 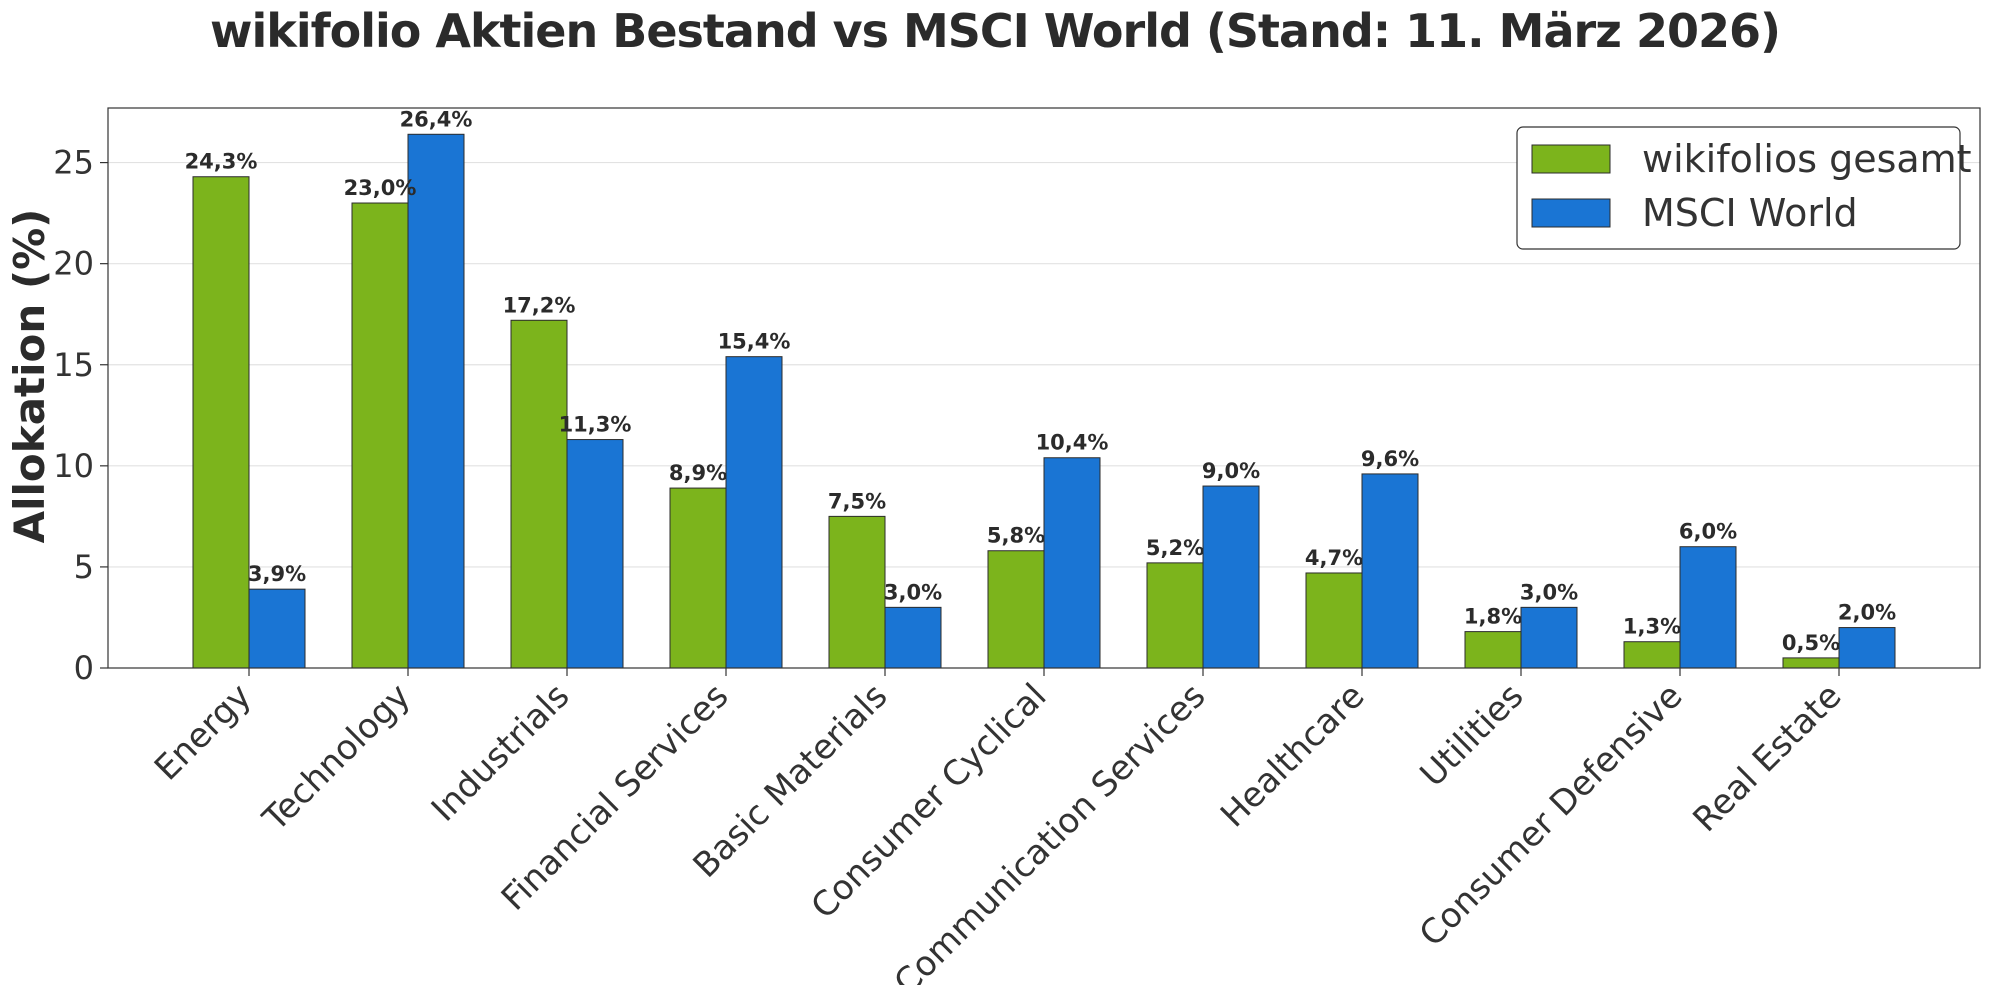 I want to click on bar-value-label: 7,5%, so click(x=857, y=501).